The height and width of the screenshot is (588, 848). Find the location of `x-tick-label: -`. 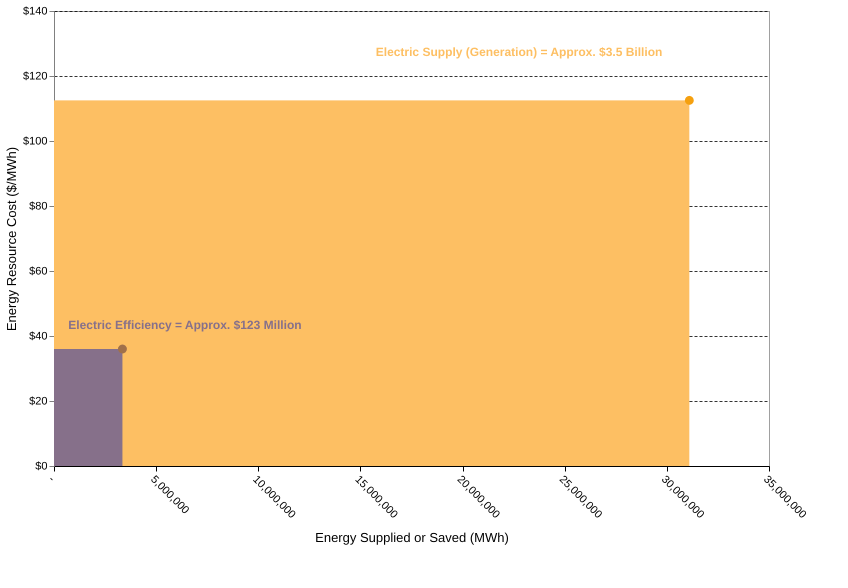

x-tick-label: - is located at coordinates (52, 479).